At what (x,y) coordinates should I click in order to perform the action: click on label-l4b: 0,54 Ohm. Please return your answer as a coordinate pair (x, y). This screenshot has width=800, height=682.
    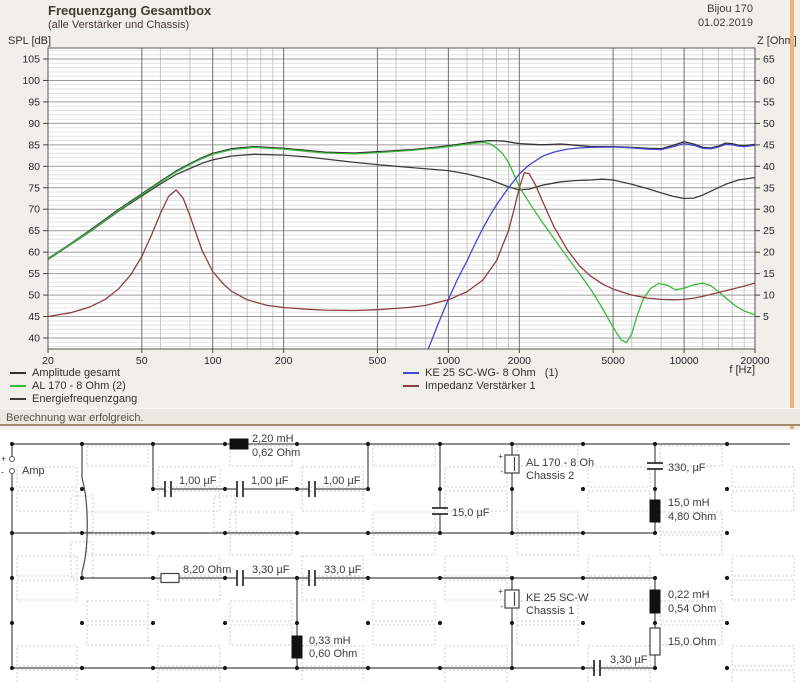
    Looking at the image, I should click on (692, 609).